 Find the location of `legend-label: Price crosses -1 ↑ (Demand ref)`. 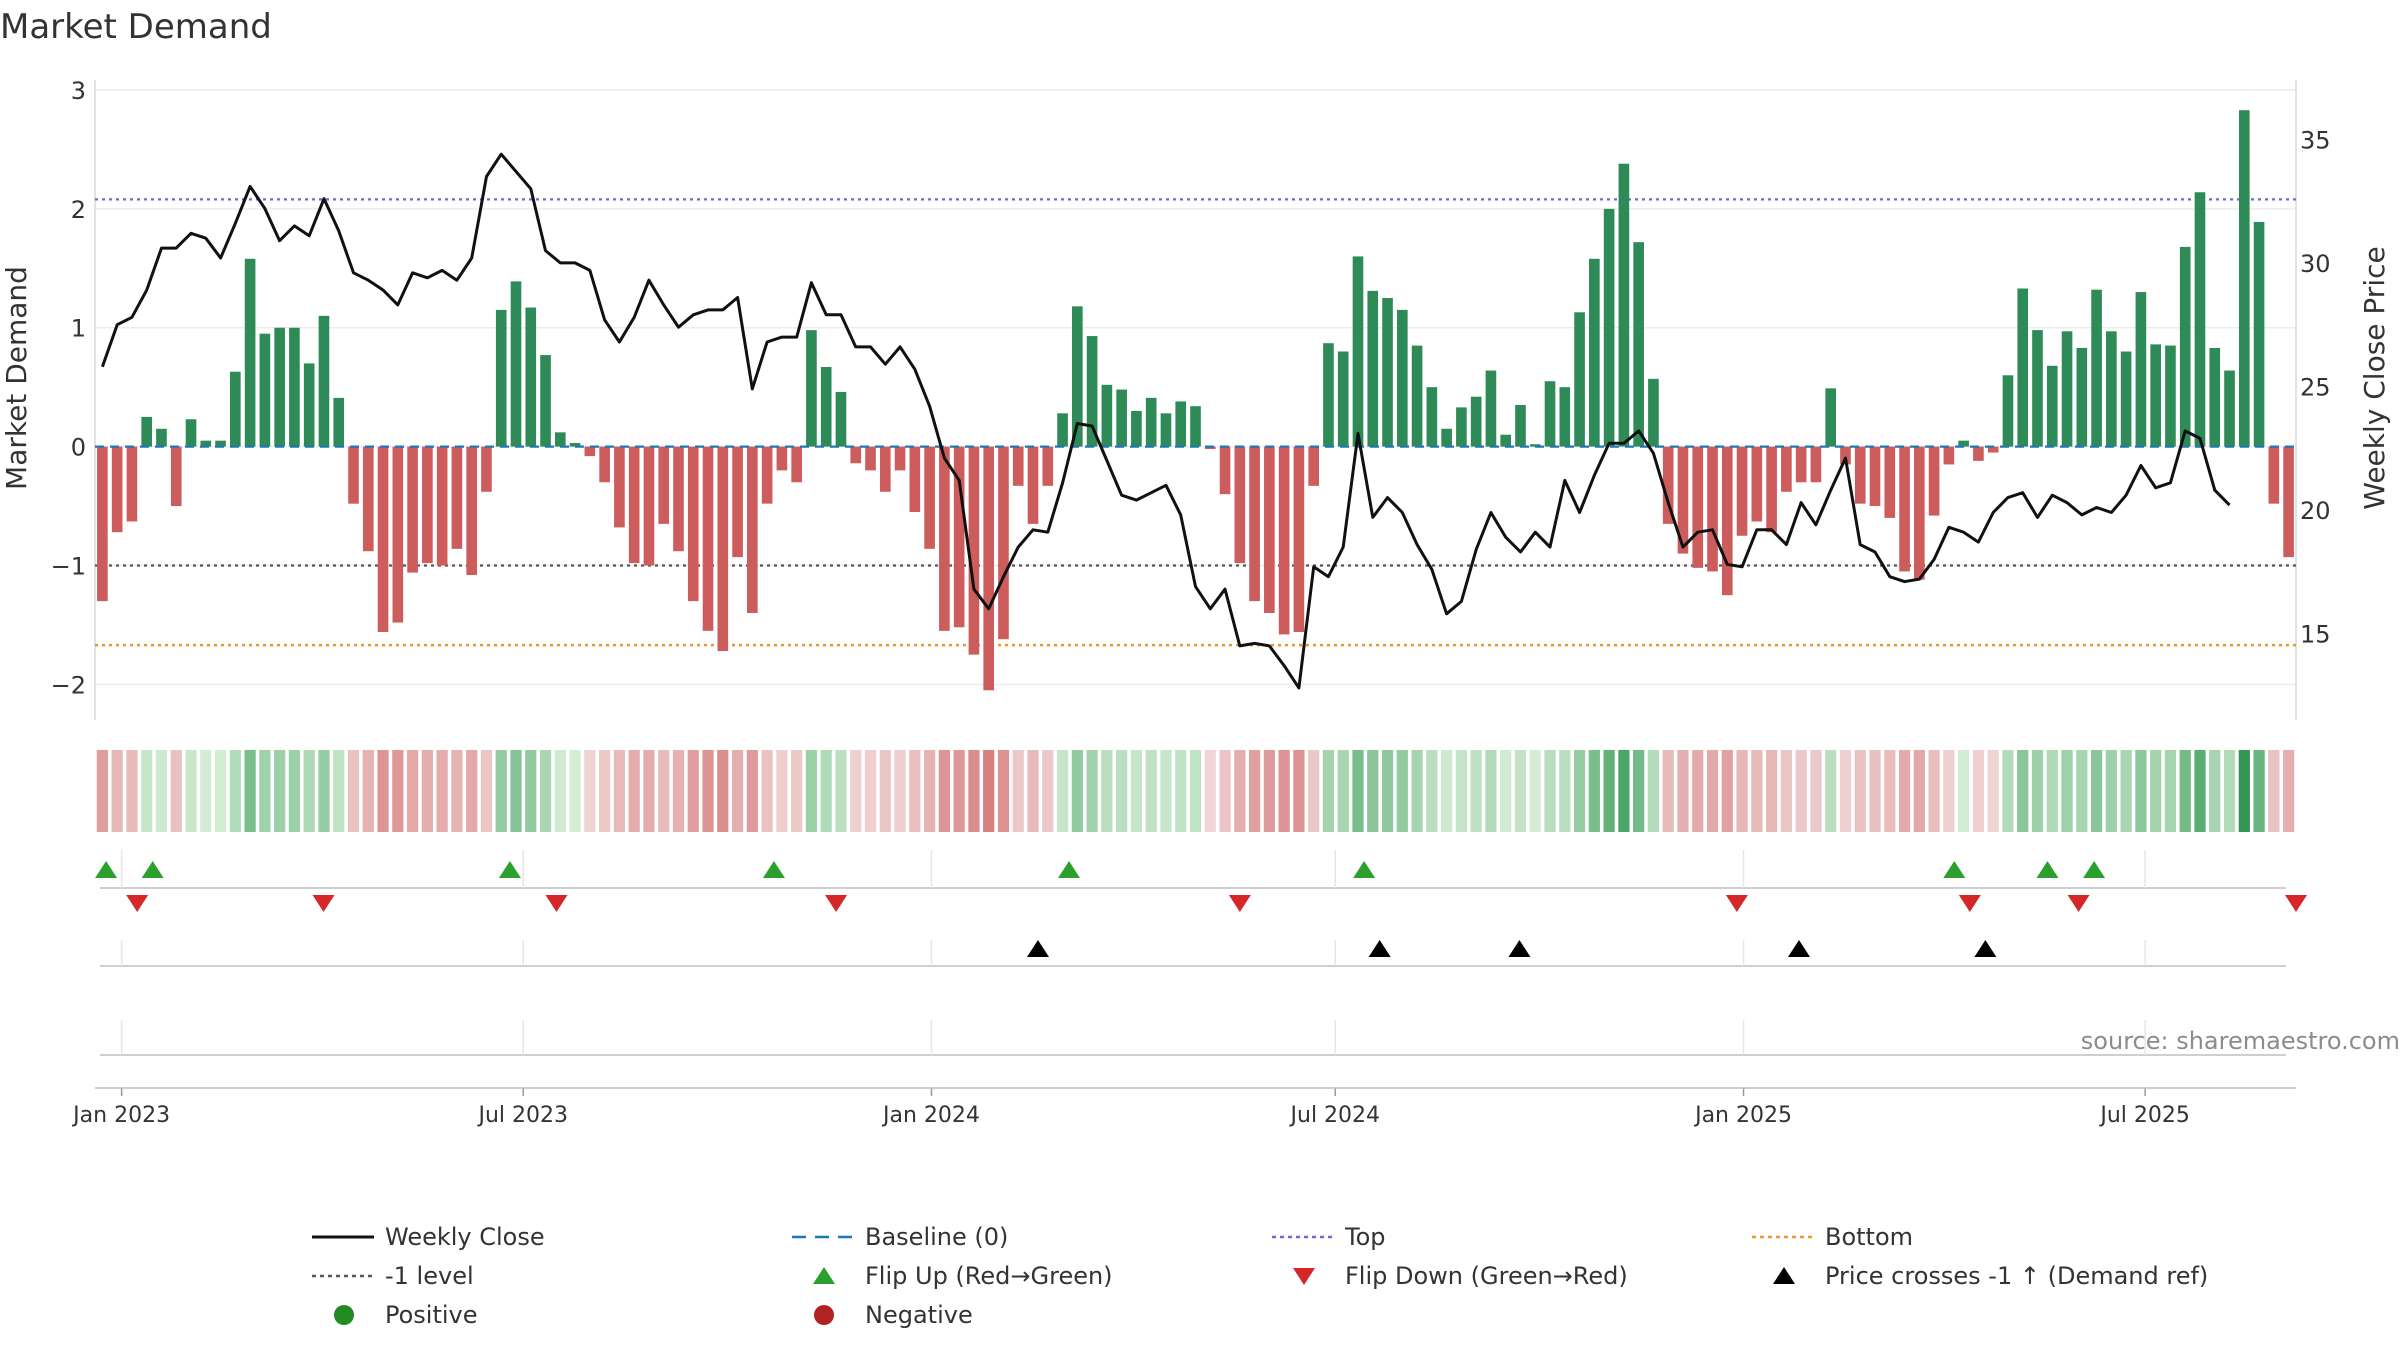

legend-label: Price crosses -1 ↑ (Demand ref) is located at coordinates (2016, 1276).